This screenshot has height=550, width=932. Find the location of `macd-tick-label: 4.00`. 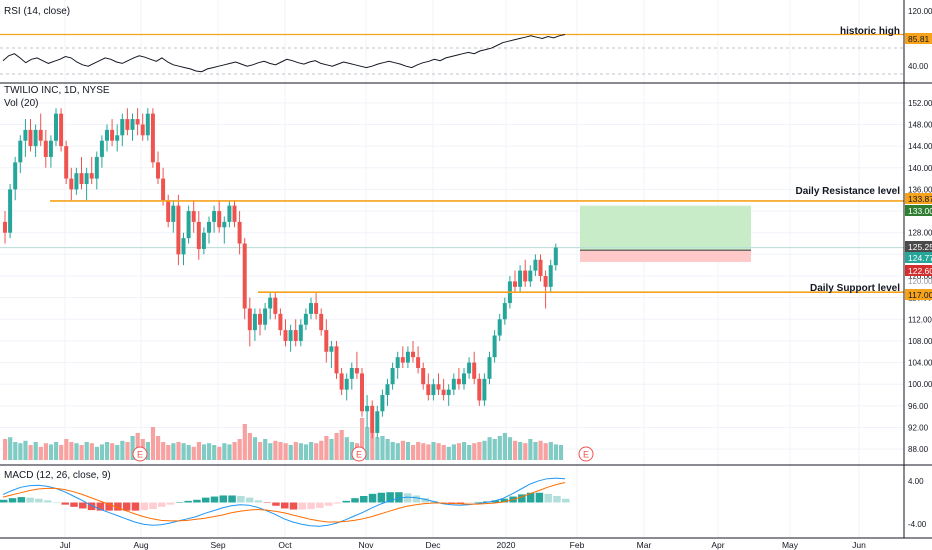

macd-tick-label: 4.00 is located at coordinates (916, 481).